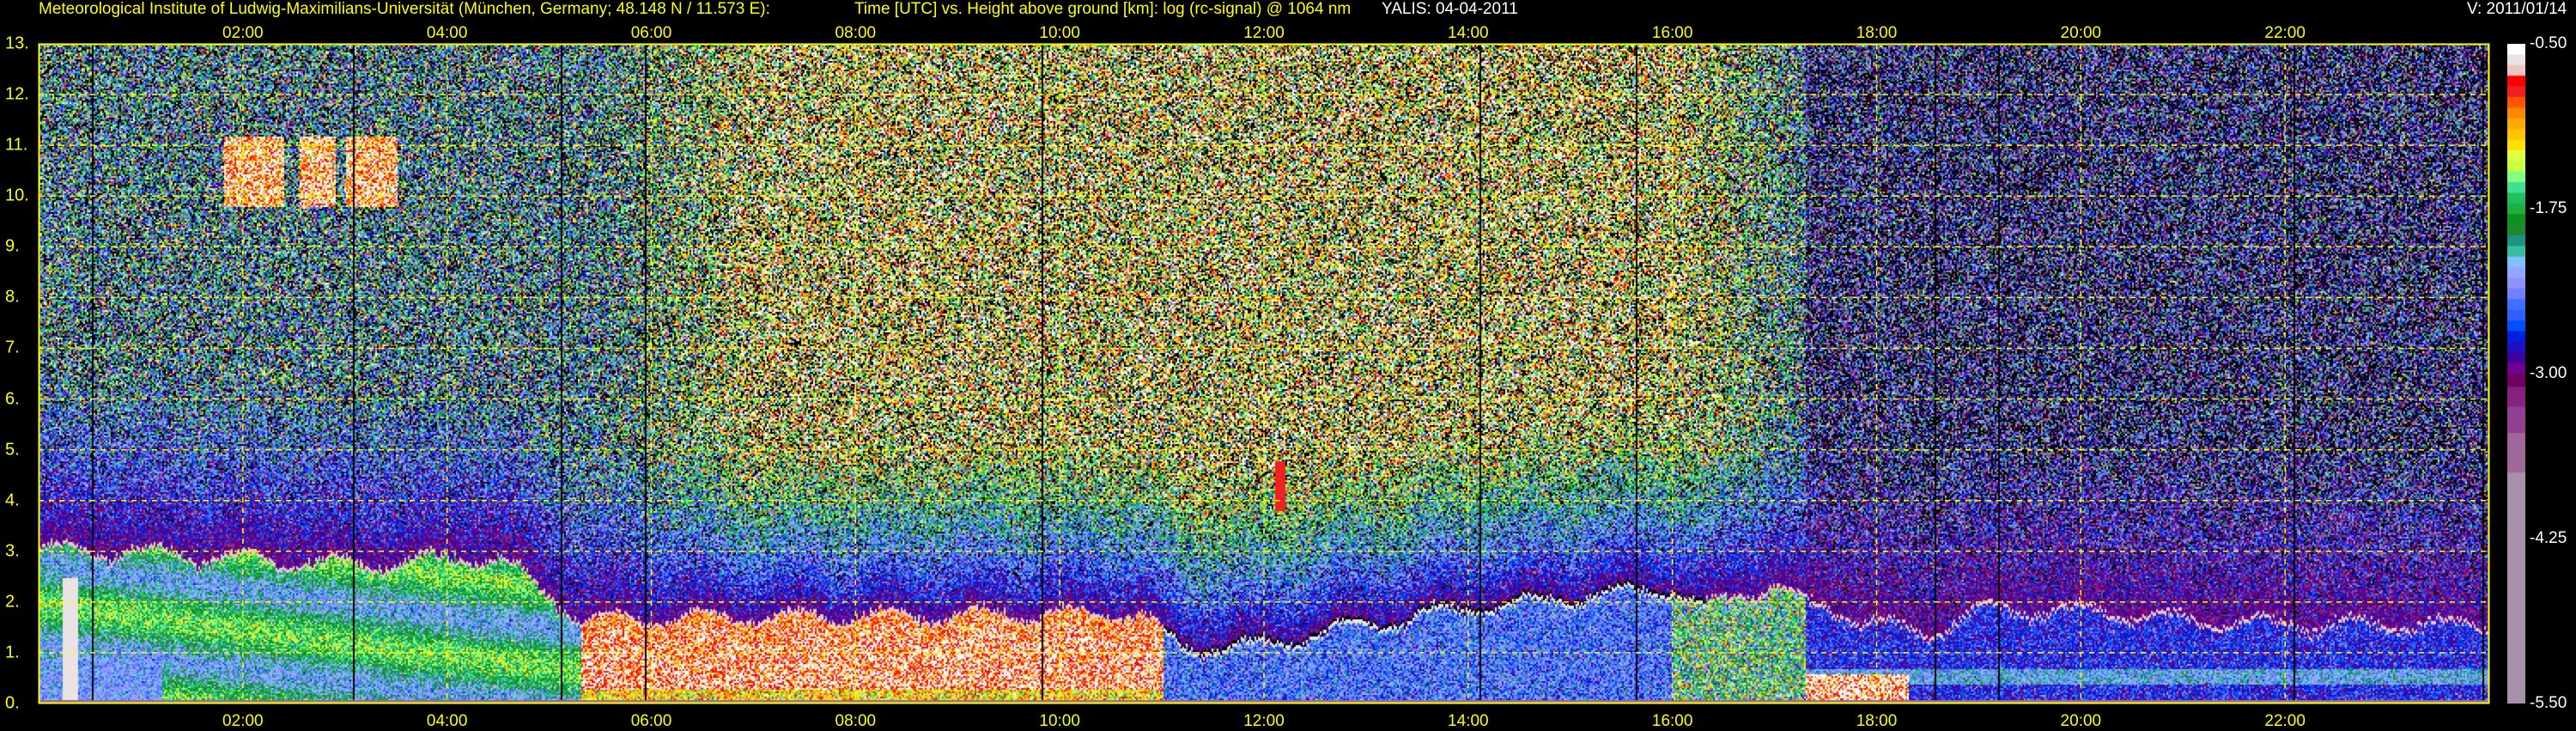  Describe the element at coordinates (2548, 703) in the screenshot. I see `colorbar-tick-label: -5.50` at that location.